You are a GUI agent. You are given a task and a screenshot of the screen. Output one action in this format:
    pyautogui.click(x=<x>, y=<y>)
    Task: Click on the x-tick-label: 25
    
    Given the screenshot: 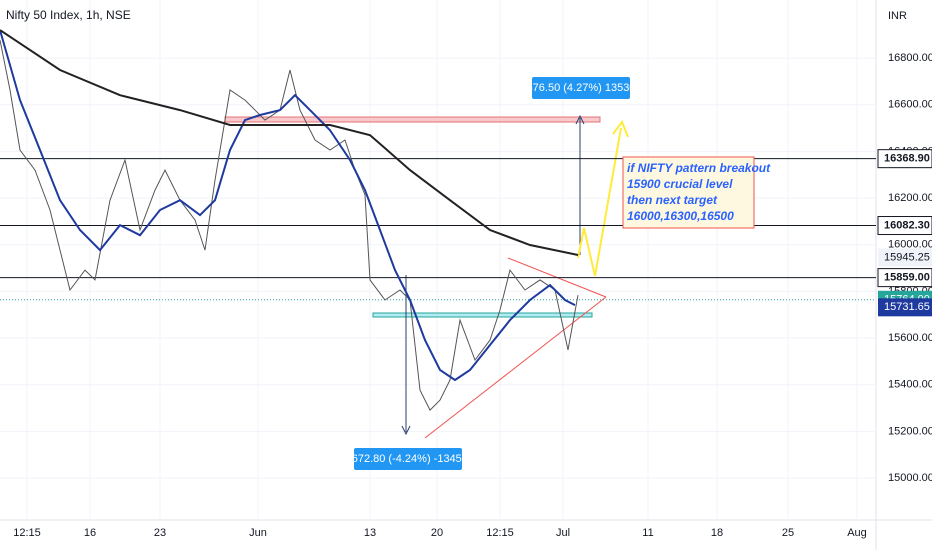 What is the action you would take?
    pyautogui.click(x=788, y=533)
    